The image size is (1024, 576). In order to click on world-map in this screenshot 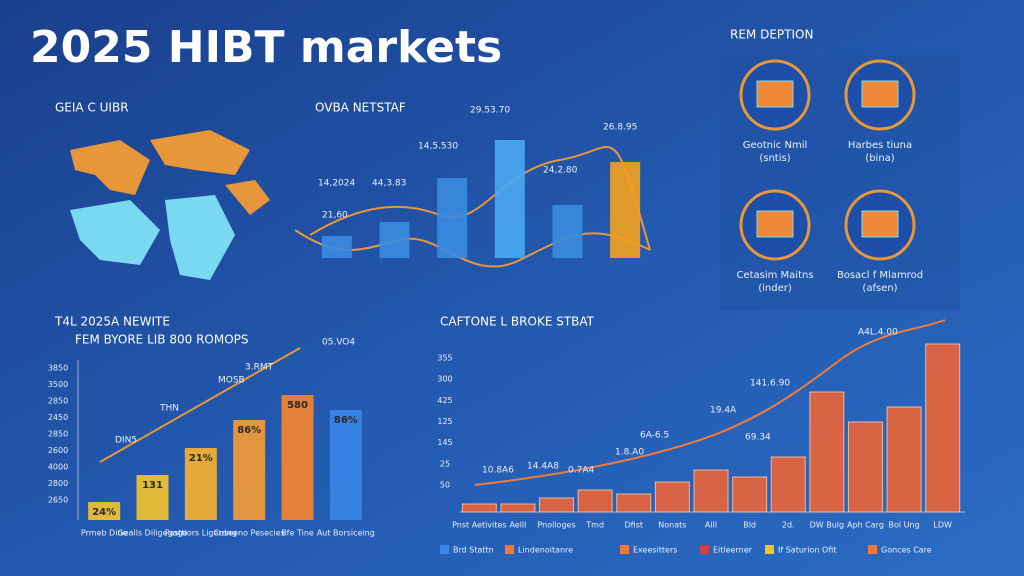, I will do `click(170, 205)`.